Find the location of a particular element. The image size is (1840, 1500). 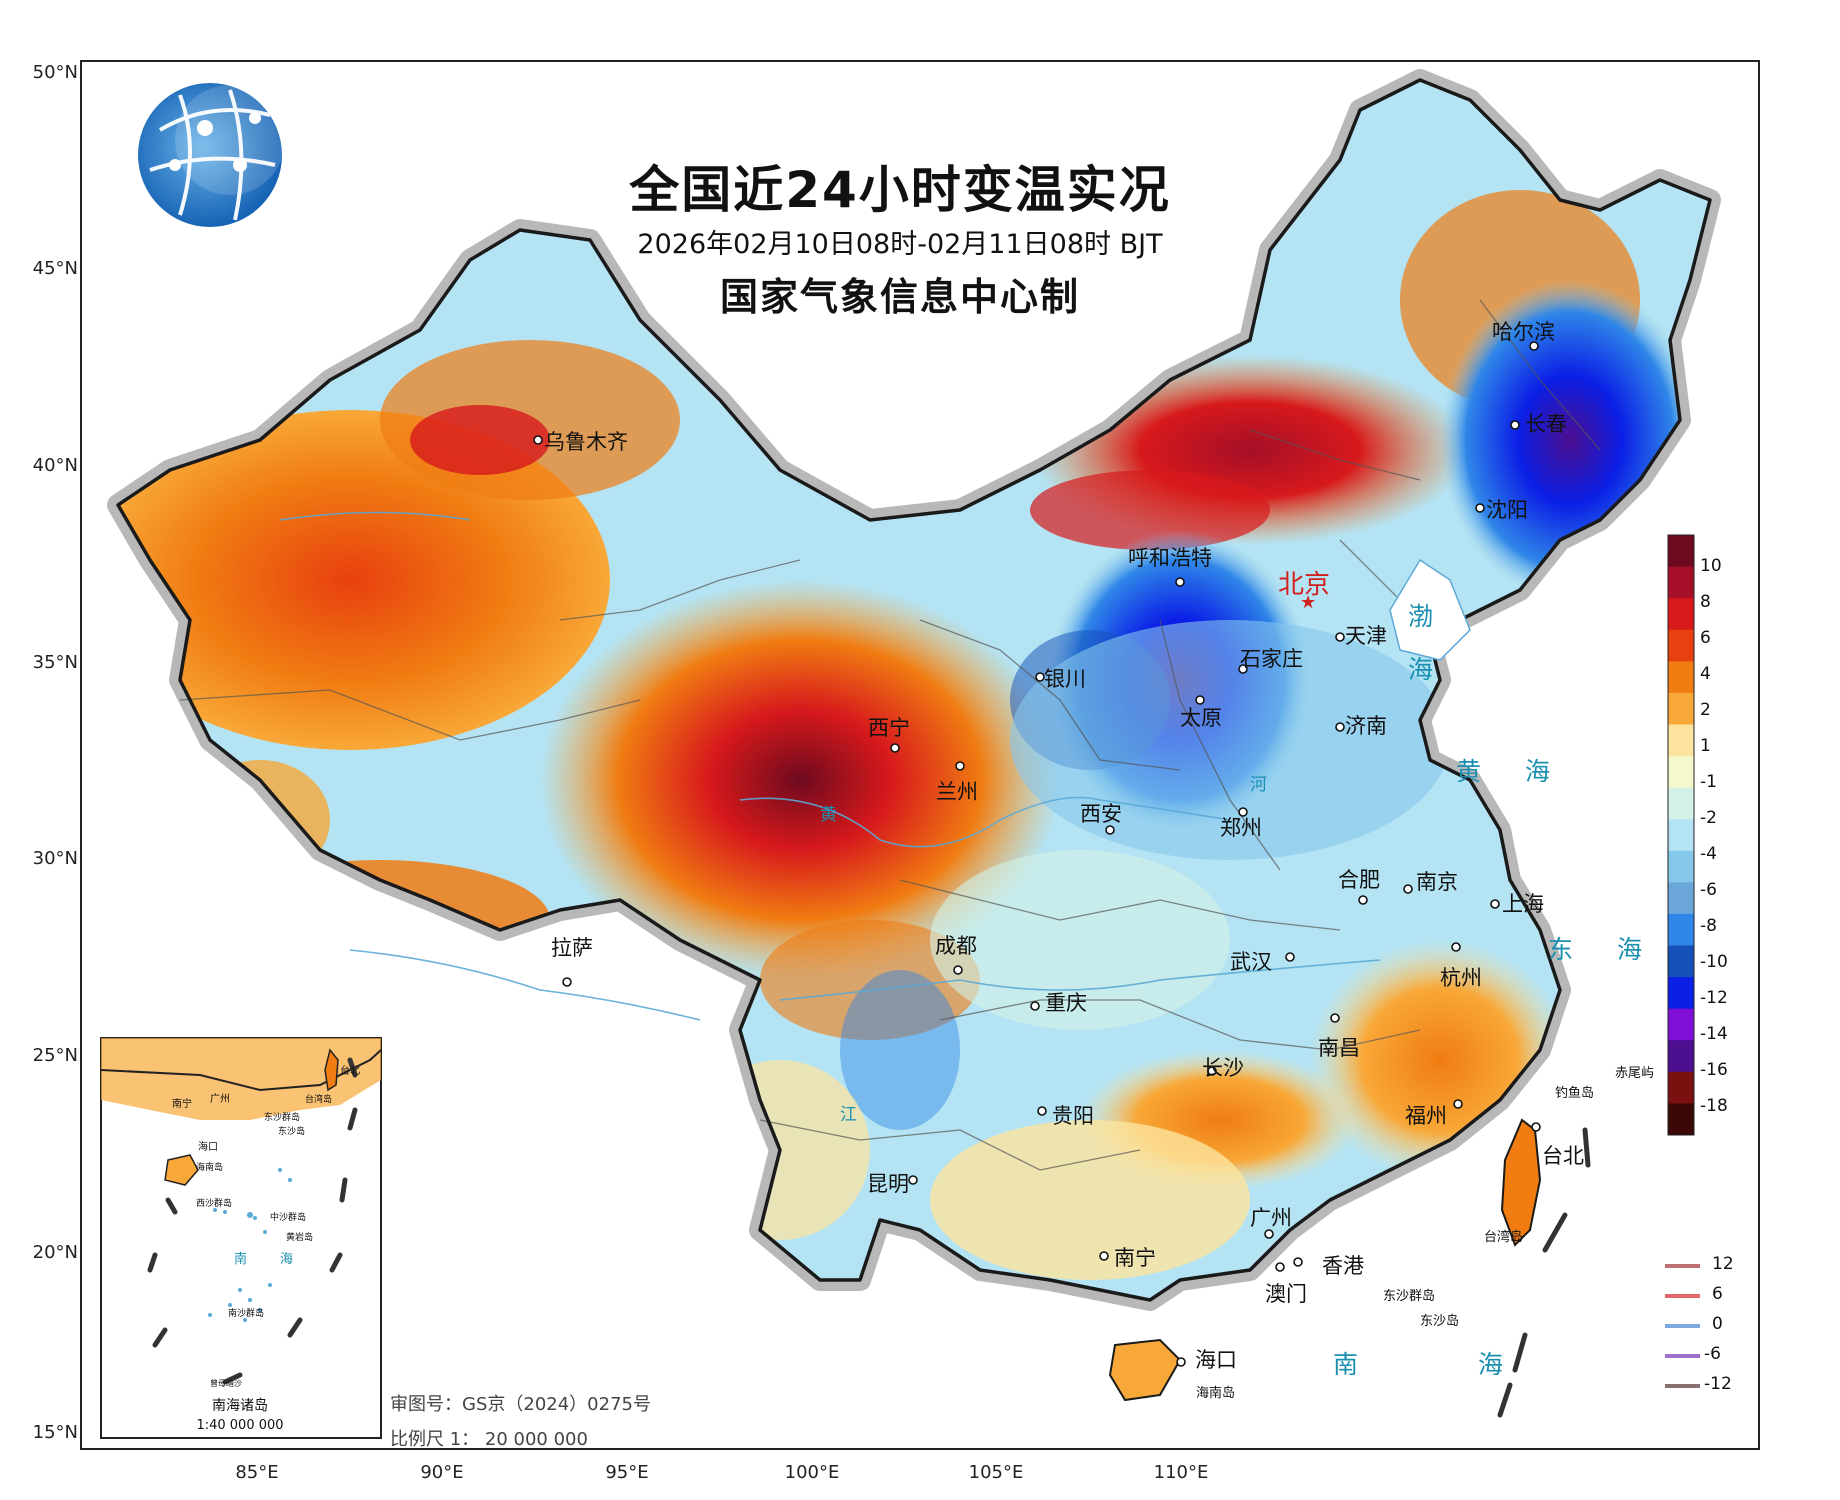

city-label-chengdu: 成都 is located at coordinates (956, 946).